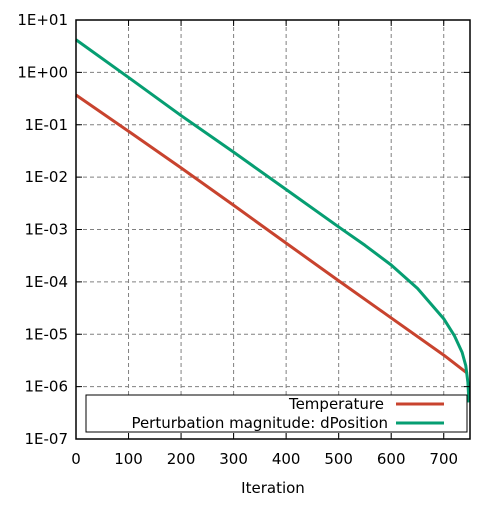  What do you see at coordinates (42, 20) in the screenshot?
I see `y-tick-label: 1E+01` at bounding box center [42, 20].